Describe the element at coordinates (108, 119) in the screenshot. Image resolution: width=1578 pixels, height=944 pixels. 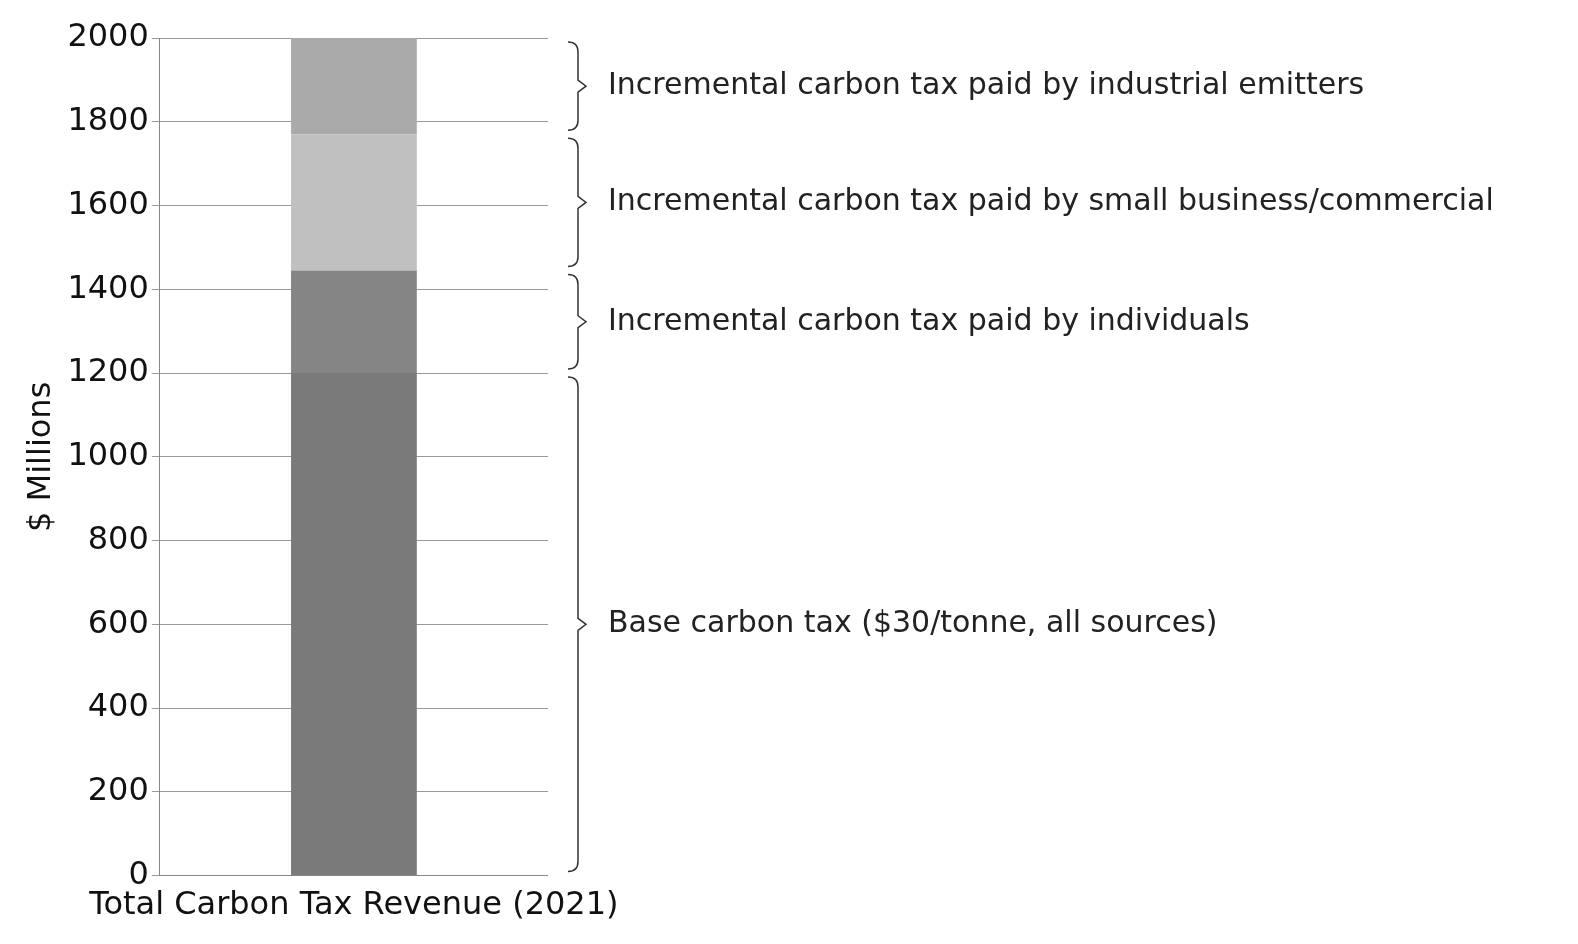
I see `y-tick-label: 1800` at that location.